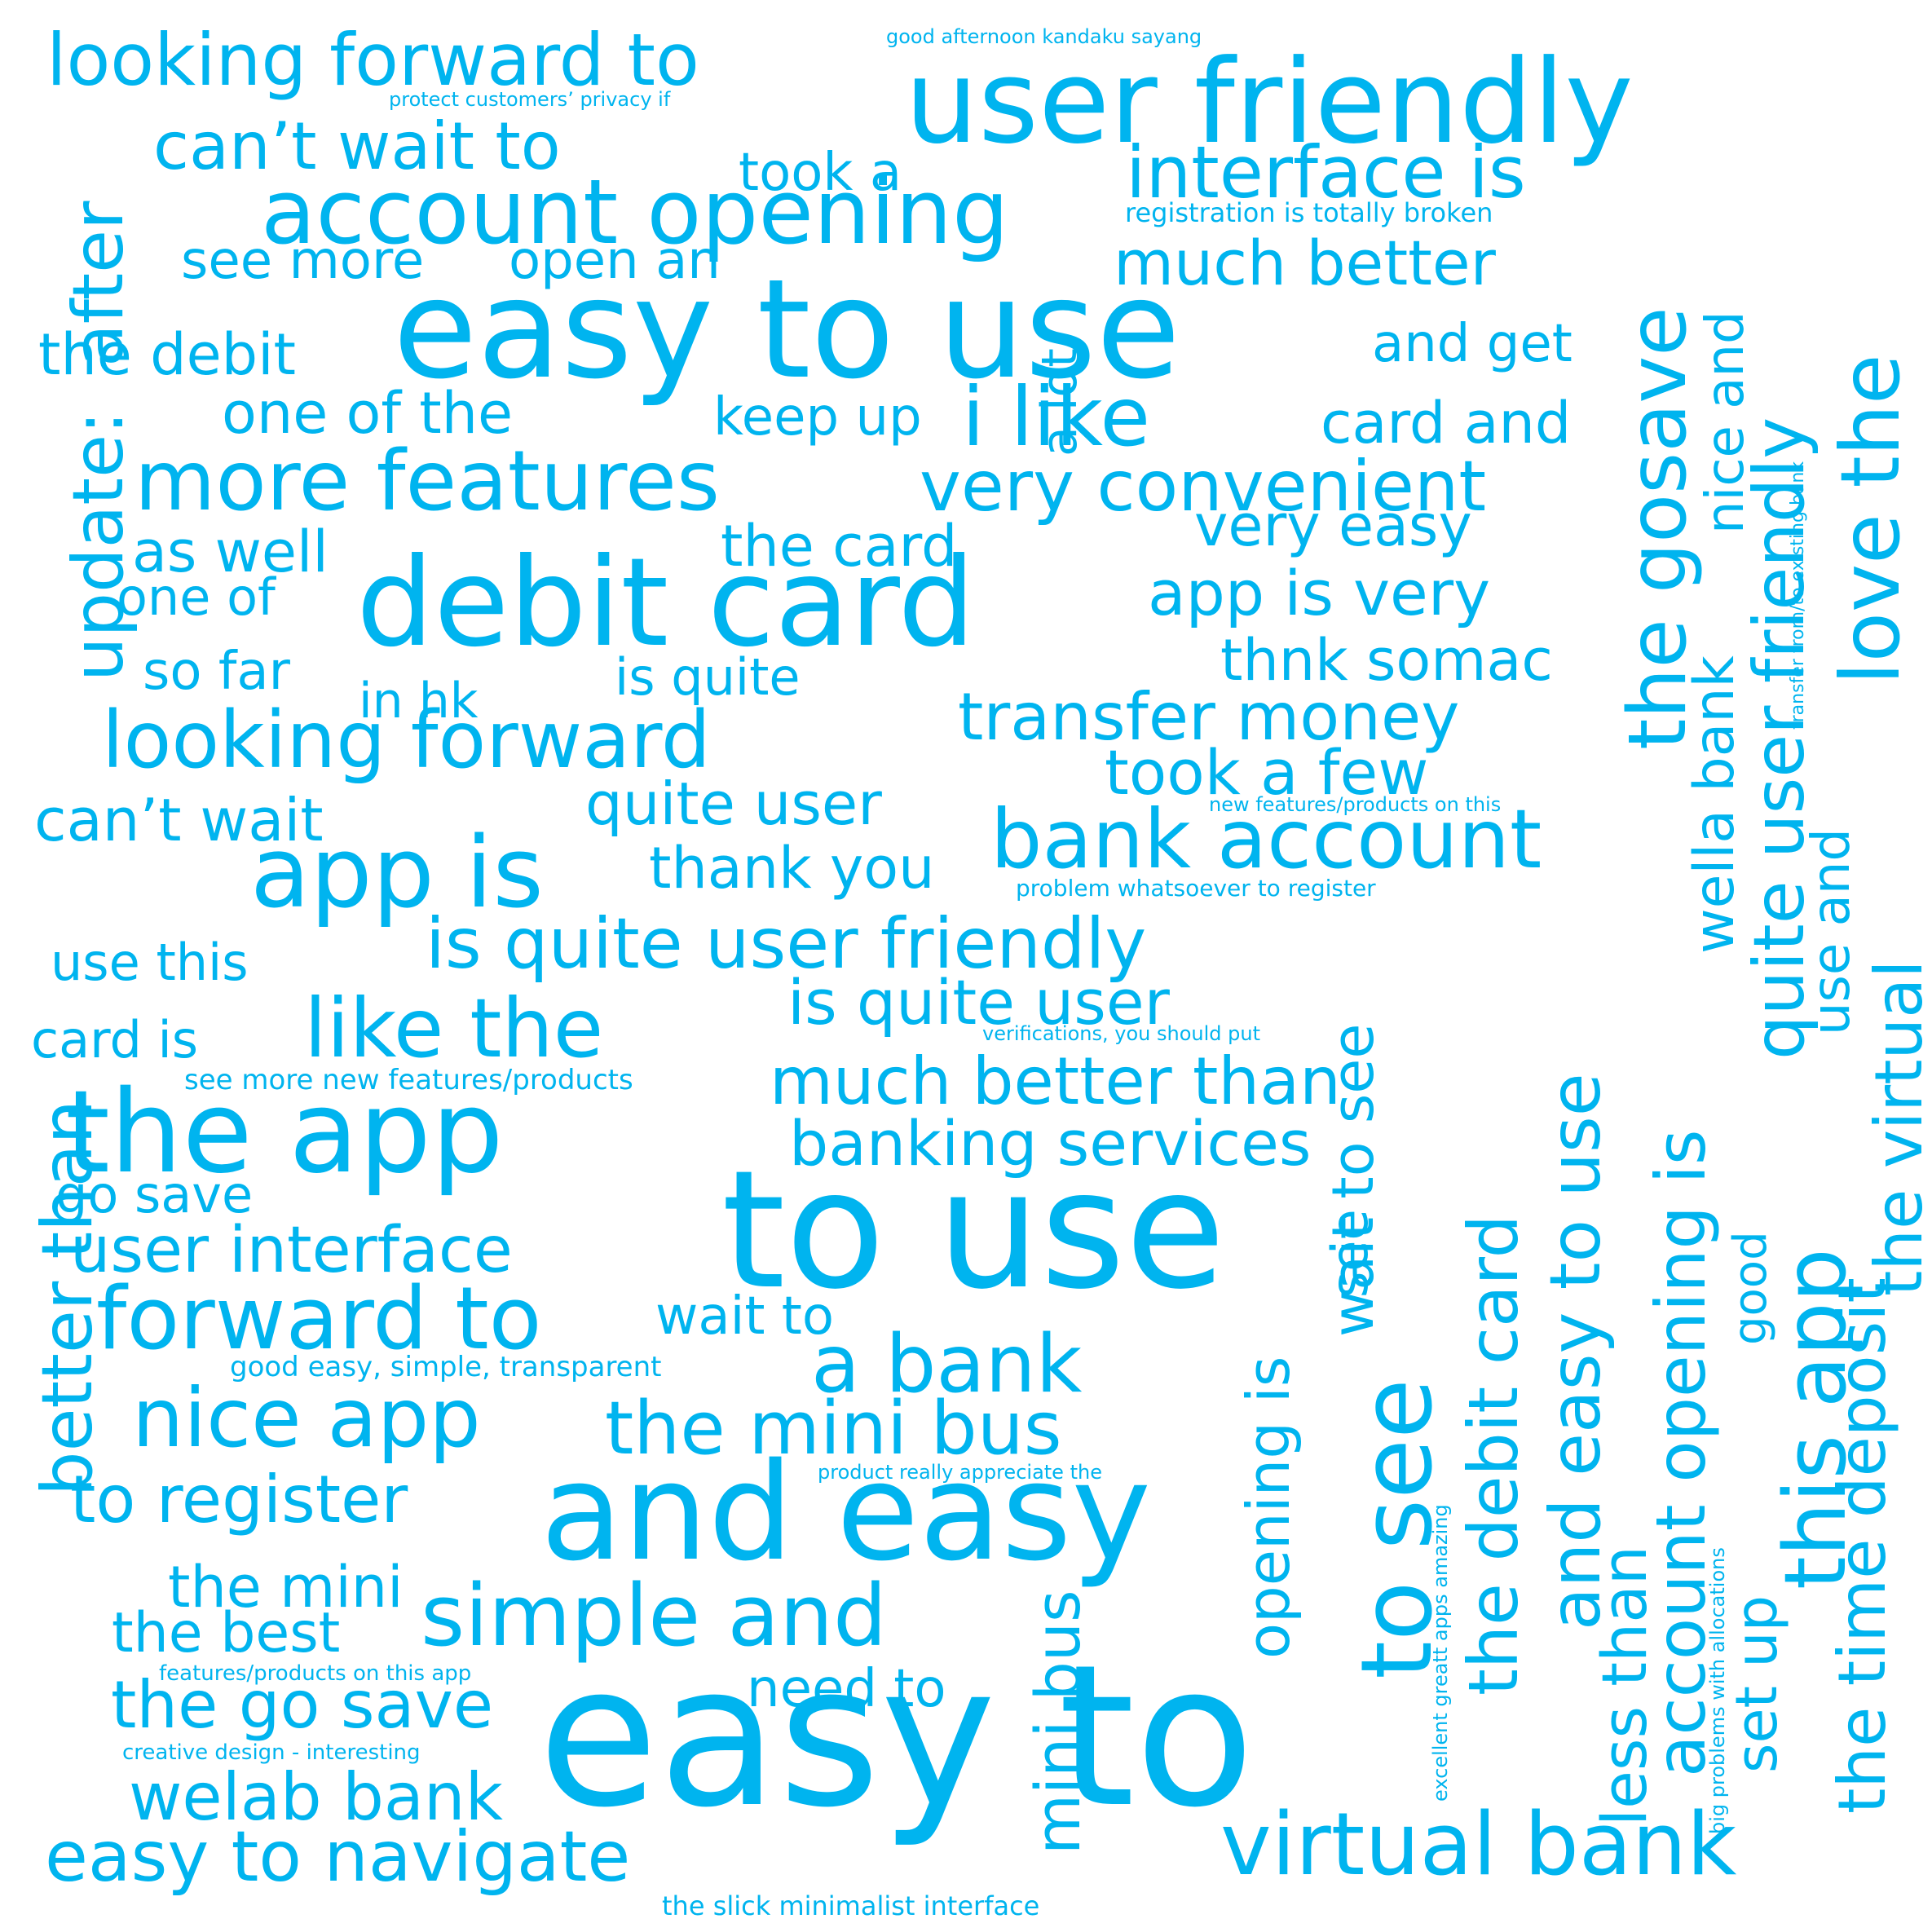 This screenshot has height=1932, width=1932. I want to click on cloud-word: set up, so click(1756, 1684).